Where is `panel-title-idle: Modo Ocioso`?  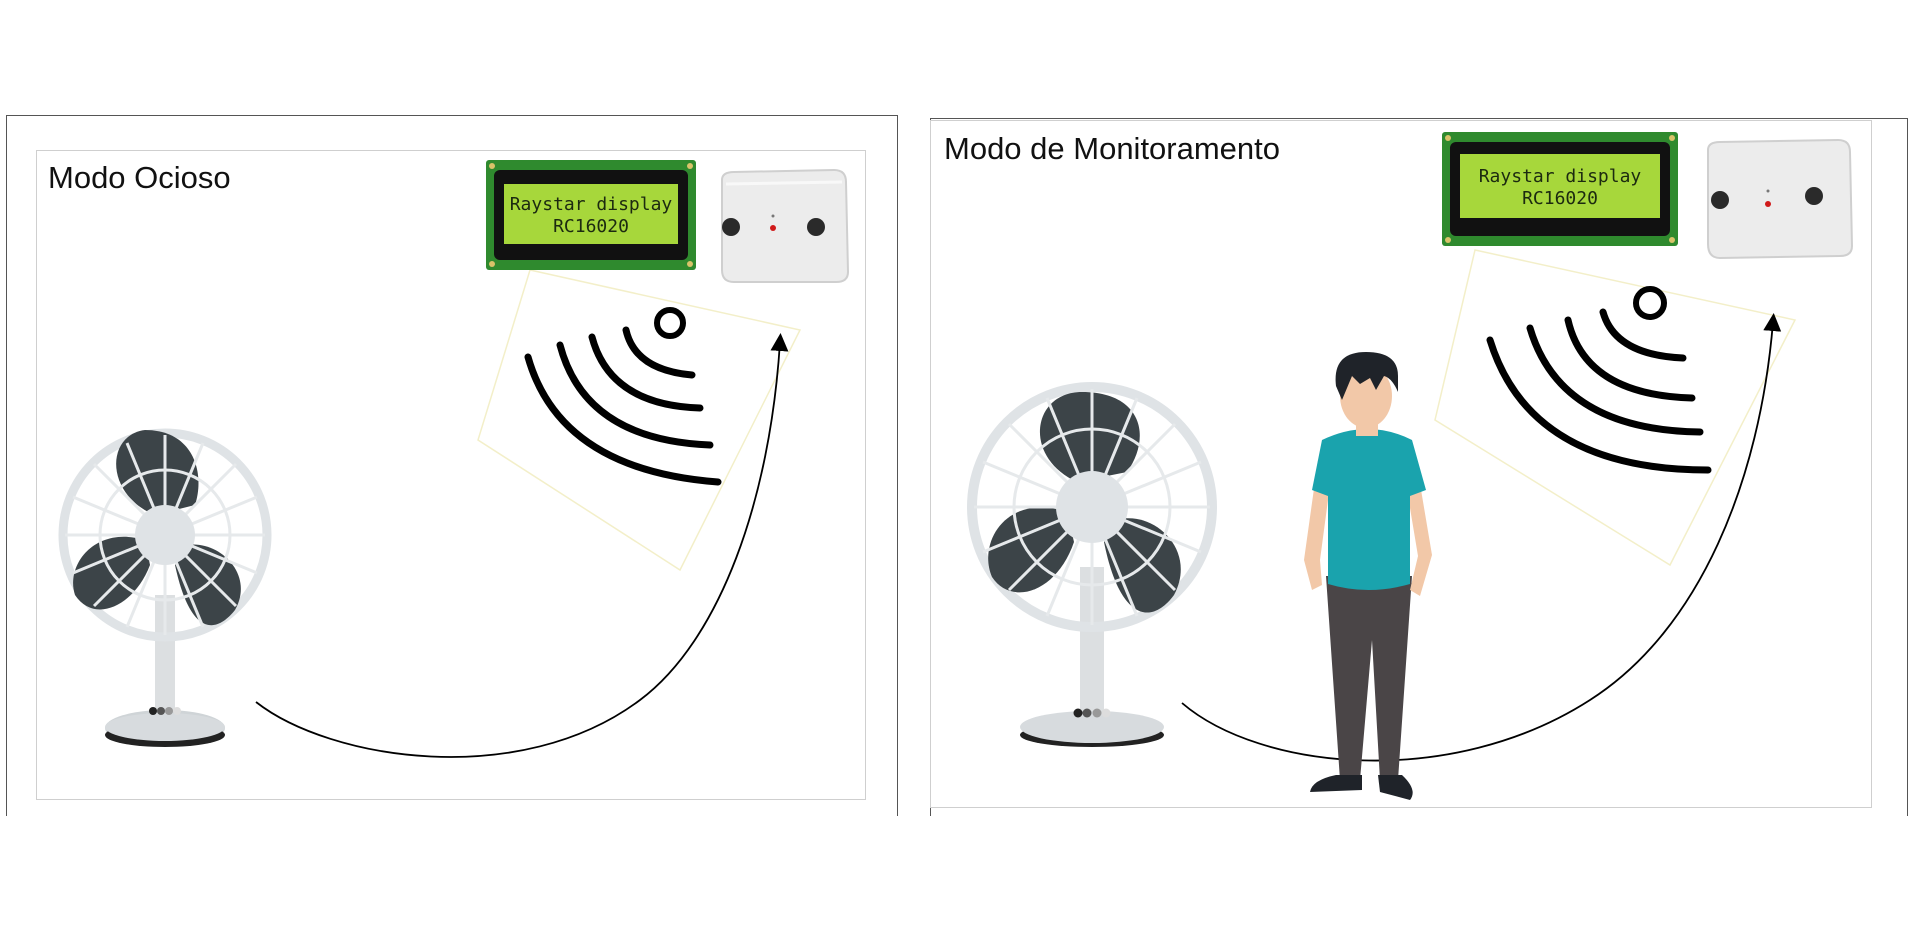 panel-title-idle: Modo Ocioso is located at coordinates (139, 177).